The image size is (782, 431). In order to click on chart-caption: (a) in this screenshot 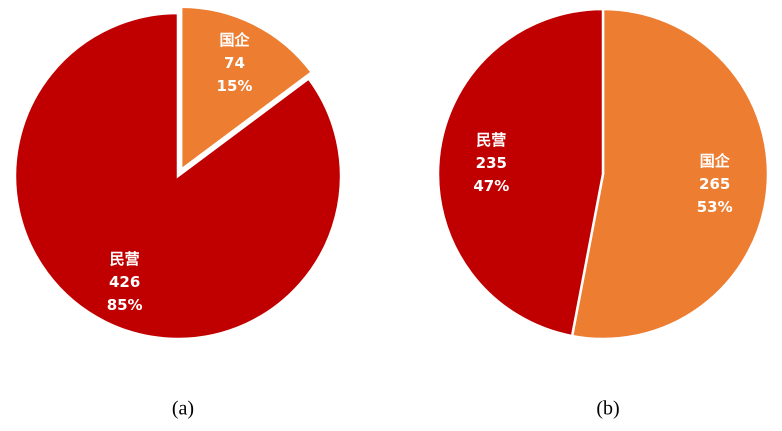, I will do `click(183, 409)`.